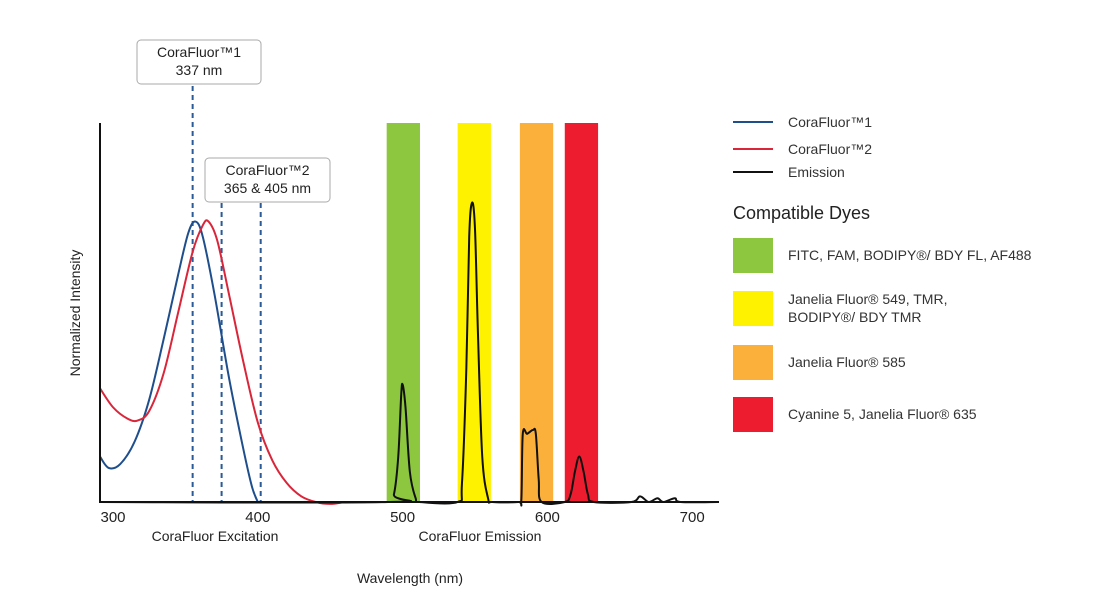 The width and height of the screenshot is (1110, 612). Describe the element at coordinates (492, 312) in the screenshot. I see `dye-bands` at that location.